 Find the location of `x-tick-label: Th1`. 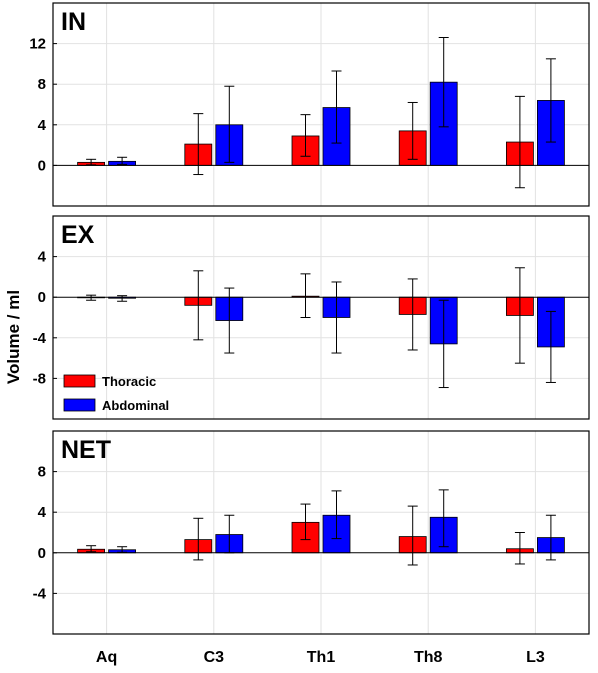

x-tick-label: Th1 is located at coordinates (321, 657).